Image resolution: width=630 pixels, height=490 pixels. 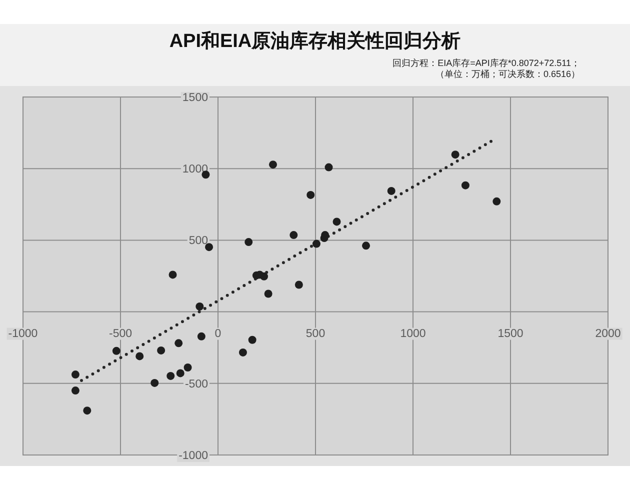 I want to click on y-tick-label: 1000, so click(x=195, y=170).